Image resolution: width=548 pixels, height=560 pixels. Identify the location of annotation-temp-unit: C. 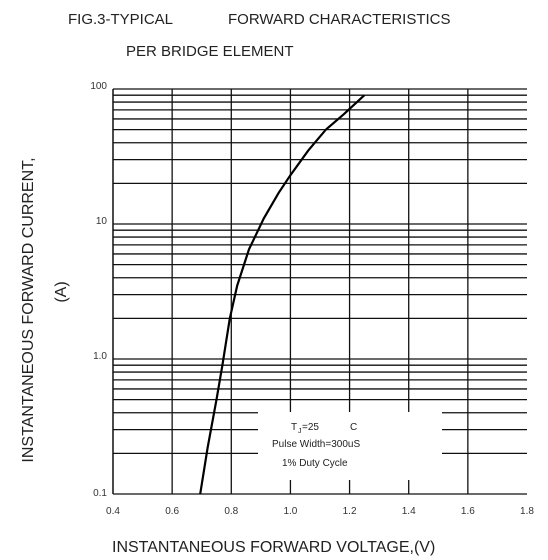
(353, 427).